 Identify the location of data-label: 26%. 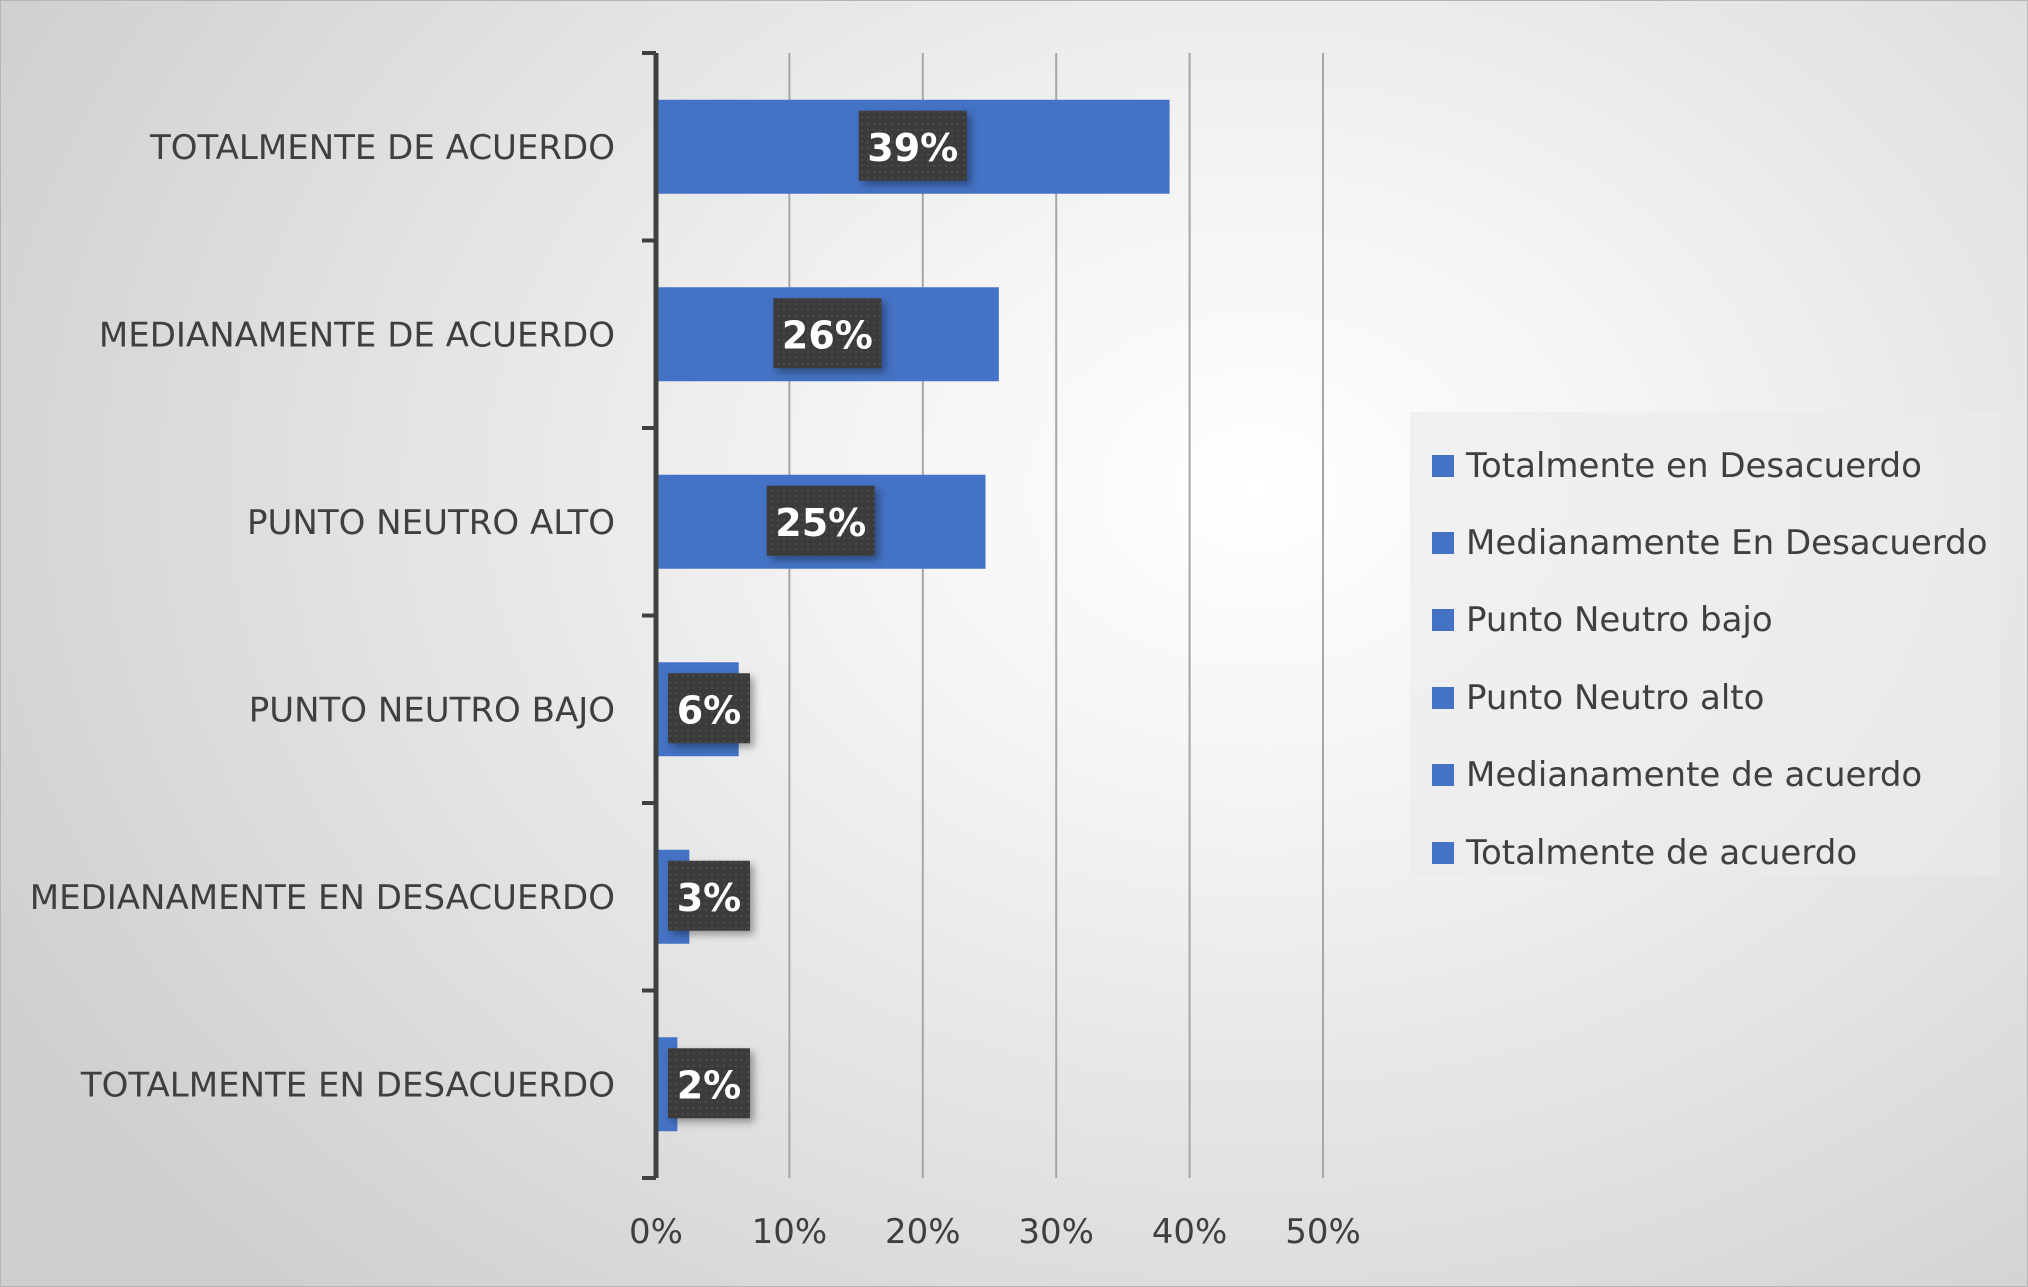
(827, 333).